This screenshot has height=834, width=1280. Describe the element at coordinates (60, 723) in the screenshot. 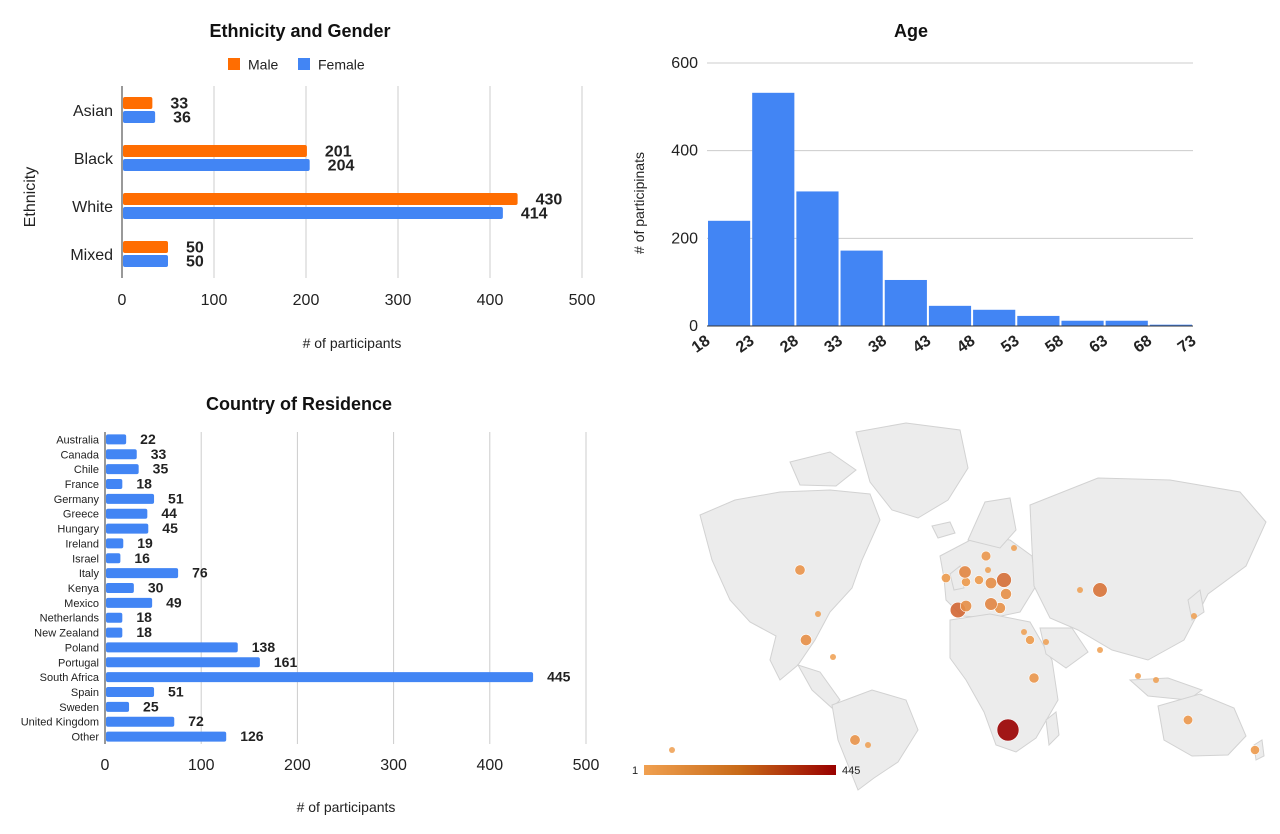

I see `category-label: United Kingdom` at that location.